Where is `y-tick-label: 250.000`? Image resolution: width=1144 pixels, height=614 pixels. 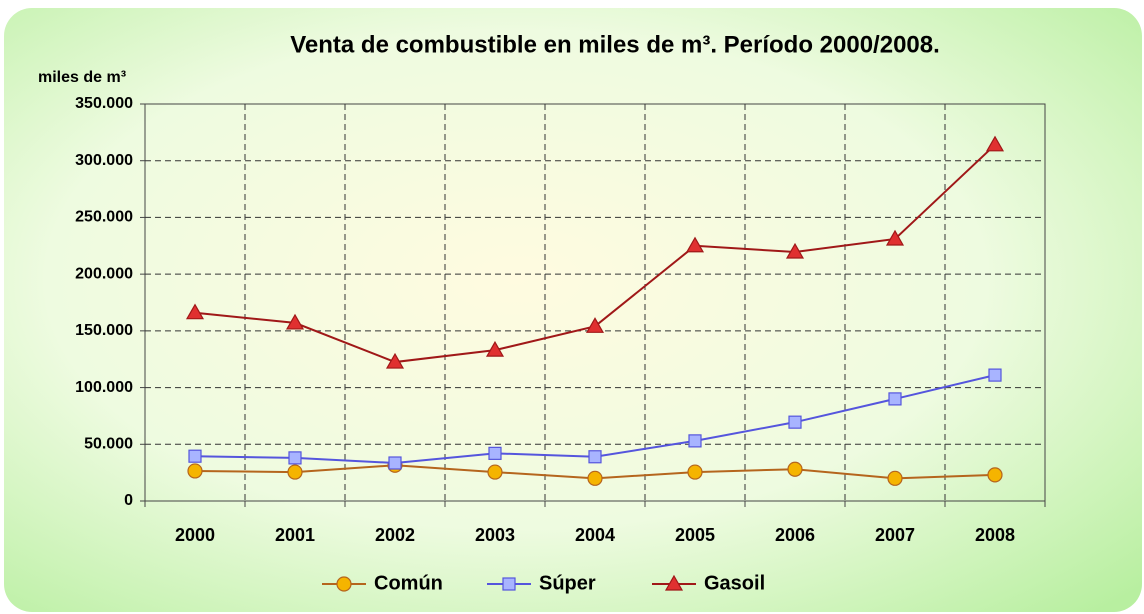
y-tick-label: 250.000 is located at coordinates (104, 217).